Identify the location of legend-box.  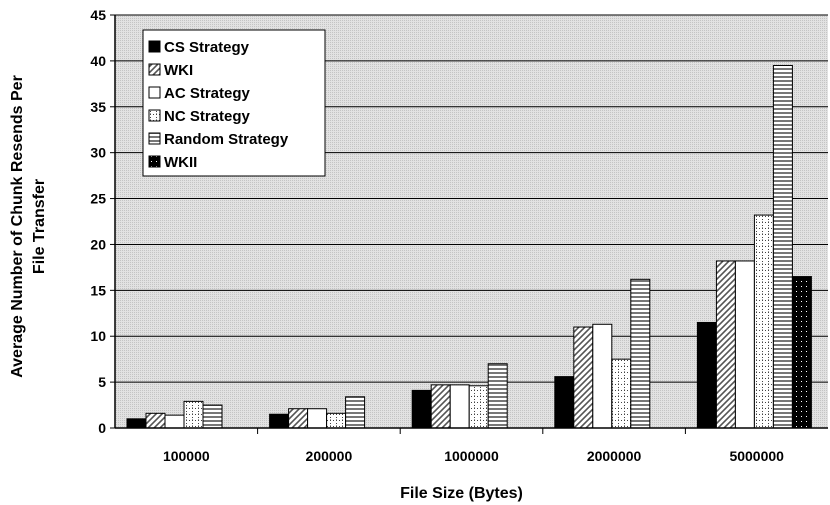
(234, 103).